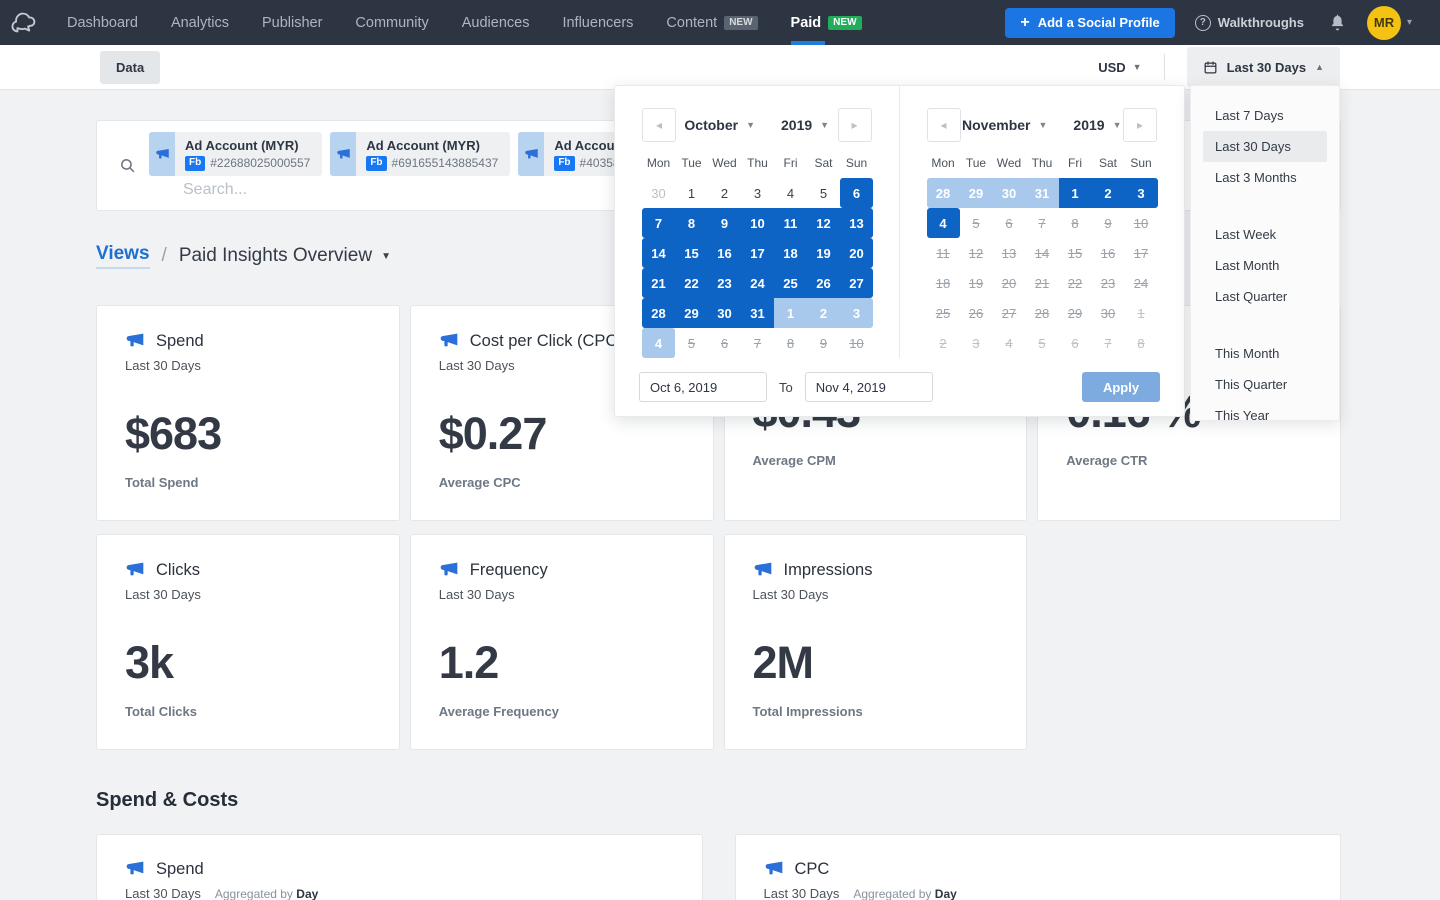  What do you see at coordinates (1247, 265) in the screenshot?
I see `date-preset-item: Last Month` at bounding box center [1247, 265].